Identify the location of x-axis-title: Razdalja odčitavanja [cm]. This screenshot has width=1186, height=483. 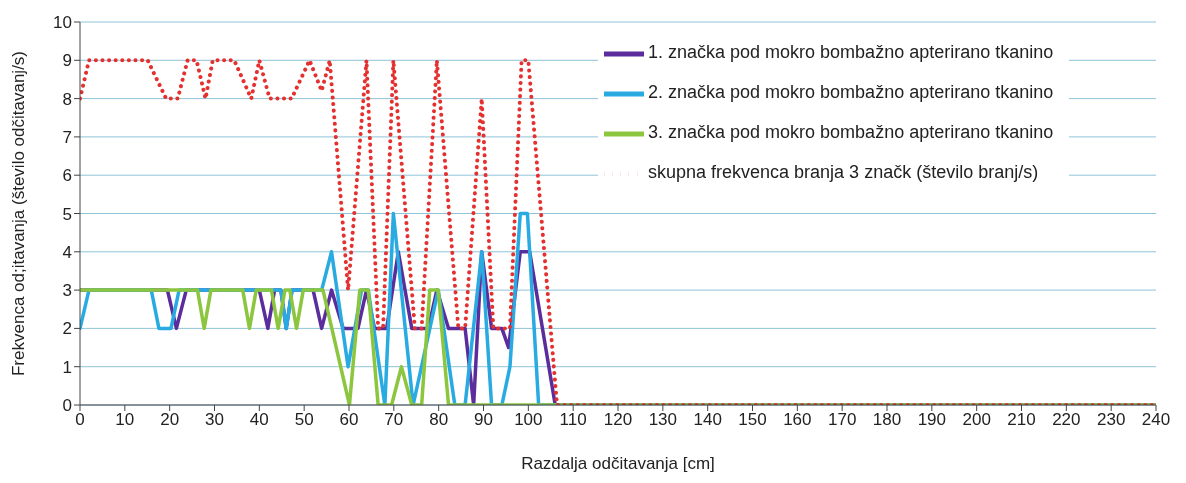
(618, 463).